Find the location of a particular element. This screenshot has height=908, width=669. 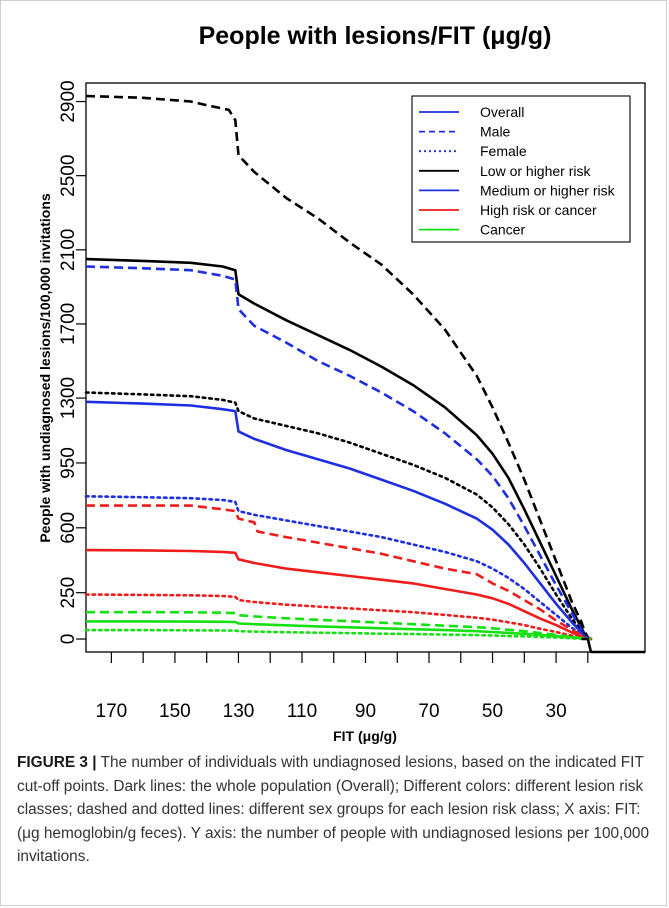

x-tick-label: 110 is located at coordinates (302, 711).